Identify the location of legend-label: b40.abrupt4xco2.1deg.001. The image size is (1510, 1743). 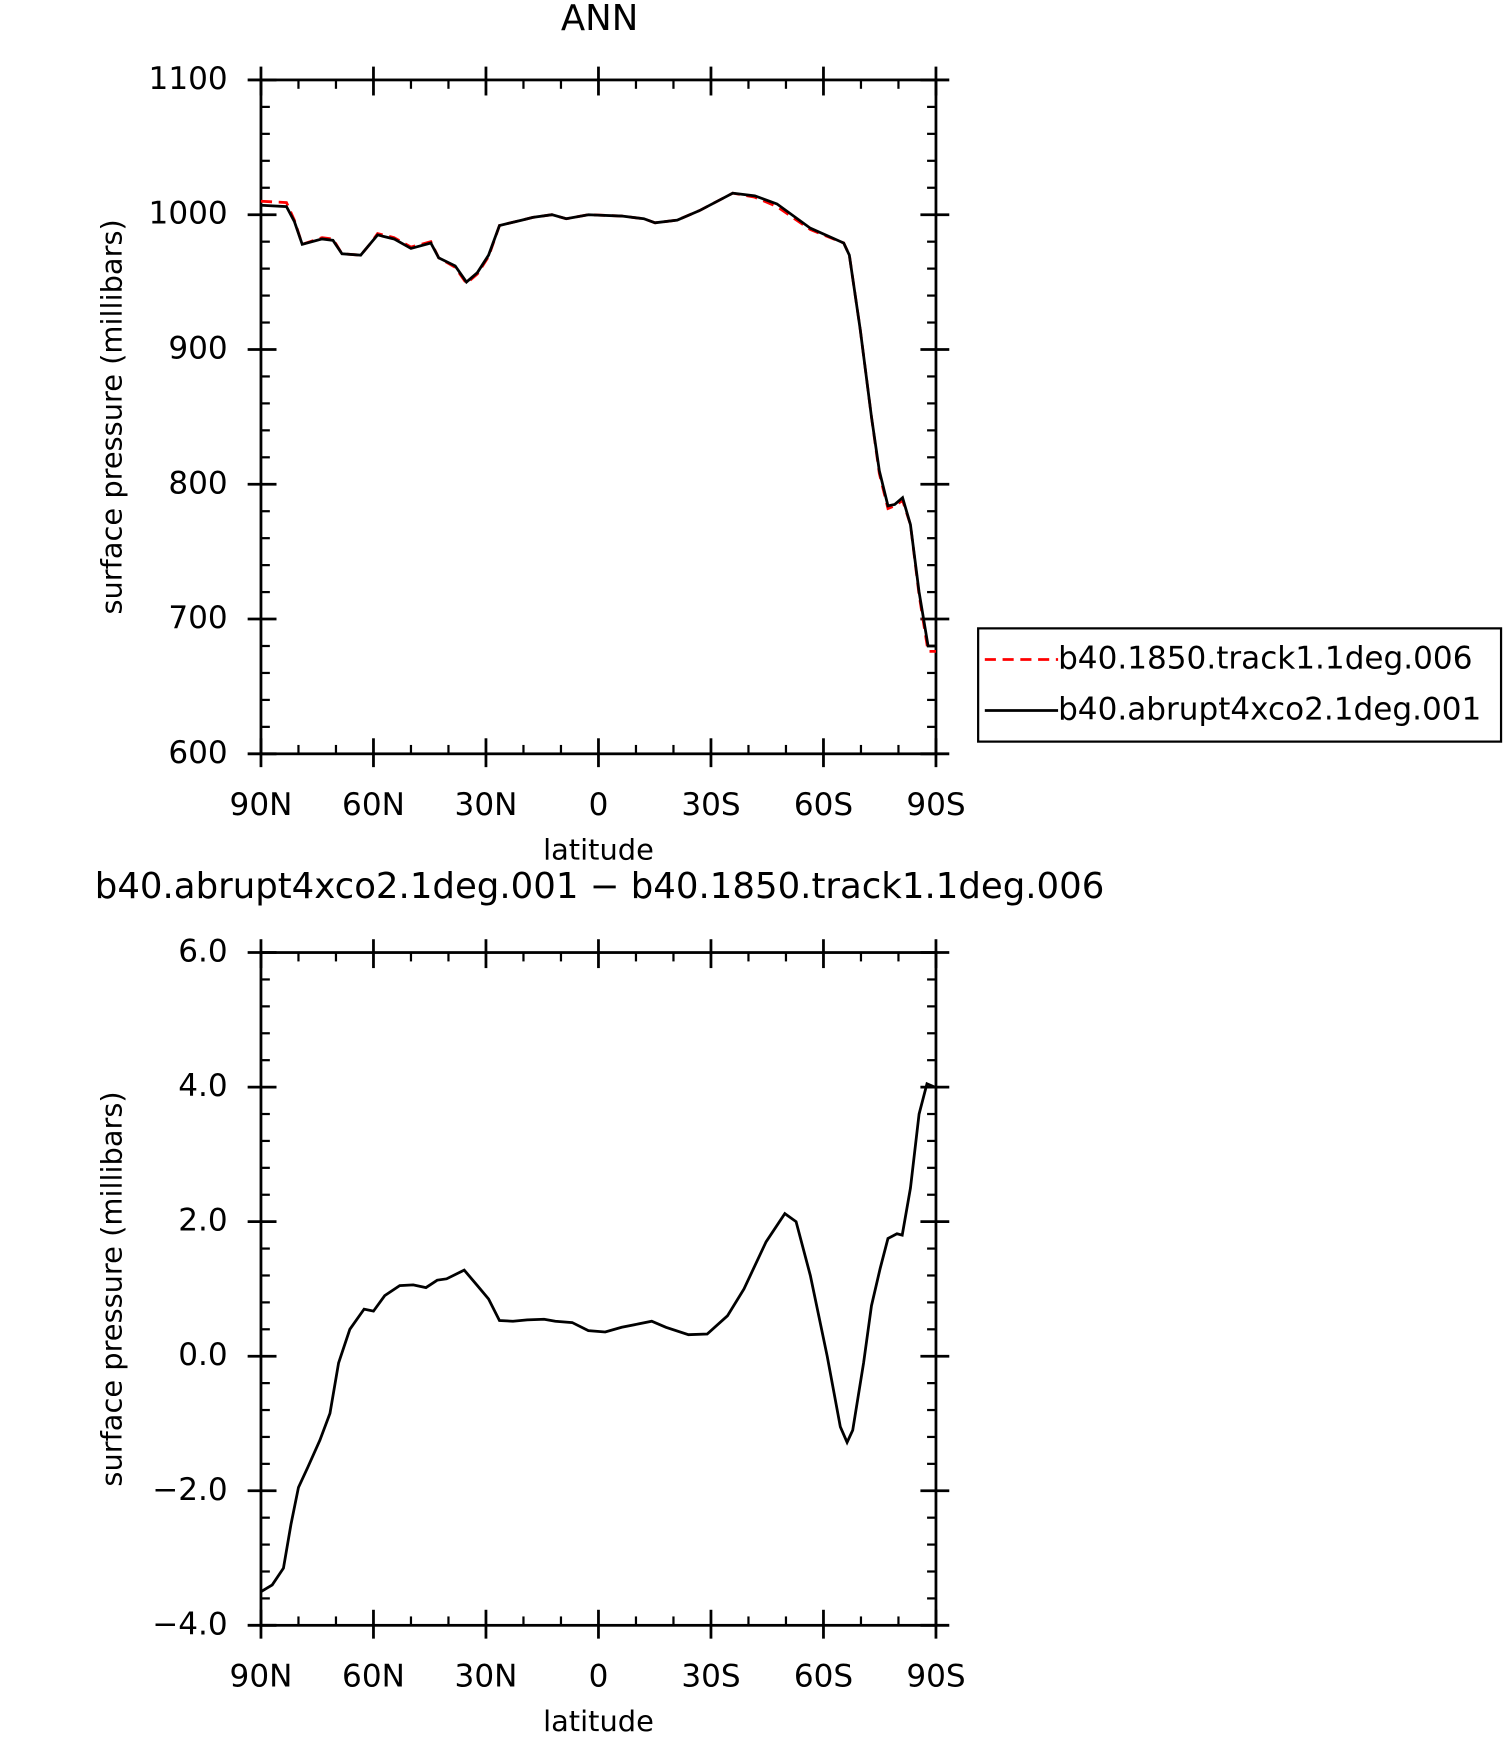
(1269, 710).